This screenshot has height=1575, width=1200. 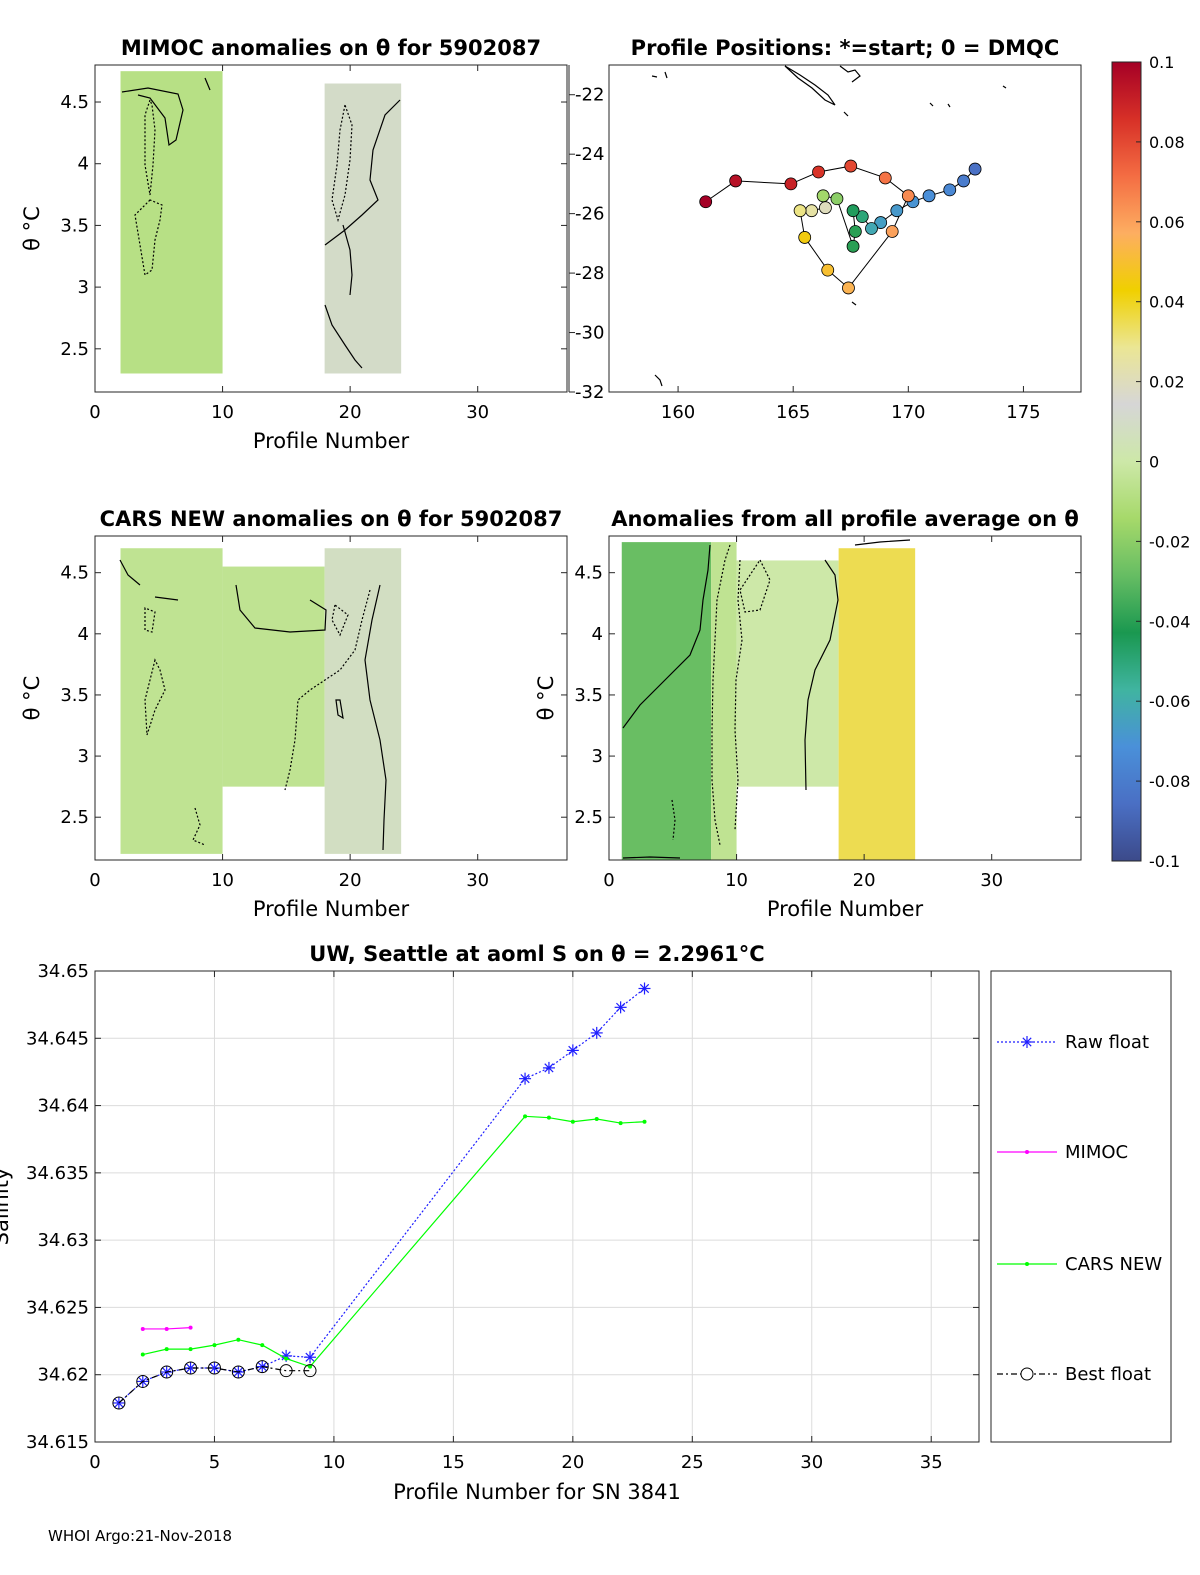 I want to click on avg-y-tick-label: 2.5, so click(x=588, y=817).